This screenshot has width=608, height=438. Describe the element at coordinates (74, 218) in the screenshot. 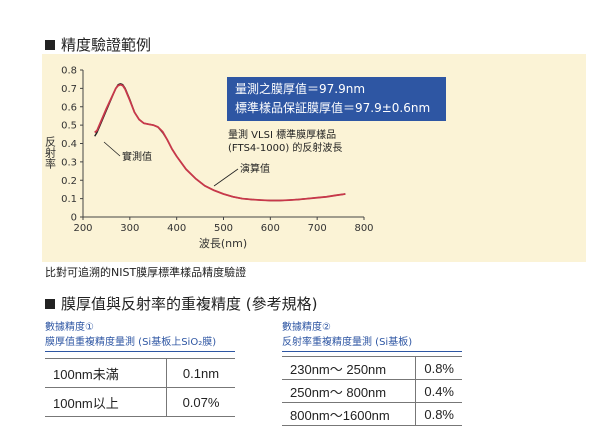

I see `y-tick-label: 0` at that location.